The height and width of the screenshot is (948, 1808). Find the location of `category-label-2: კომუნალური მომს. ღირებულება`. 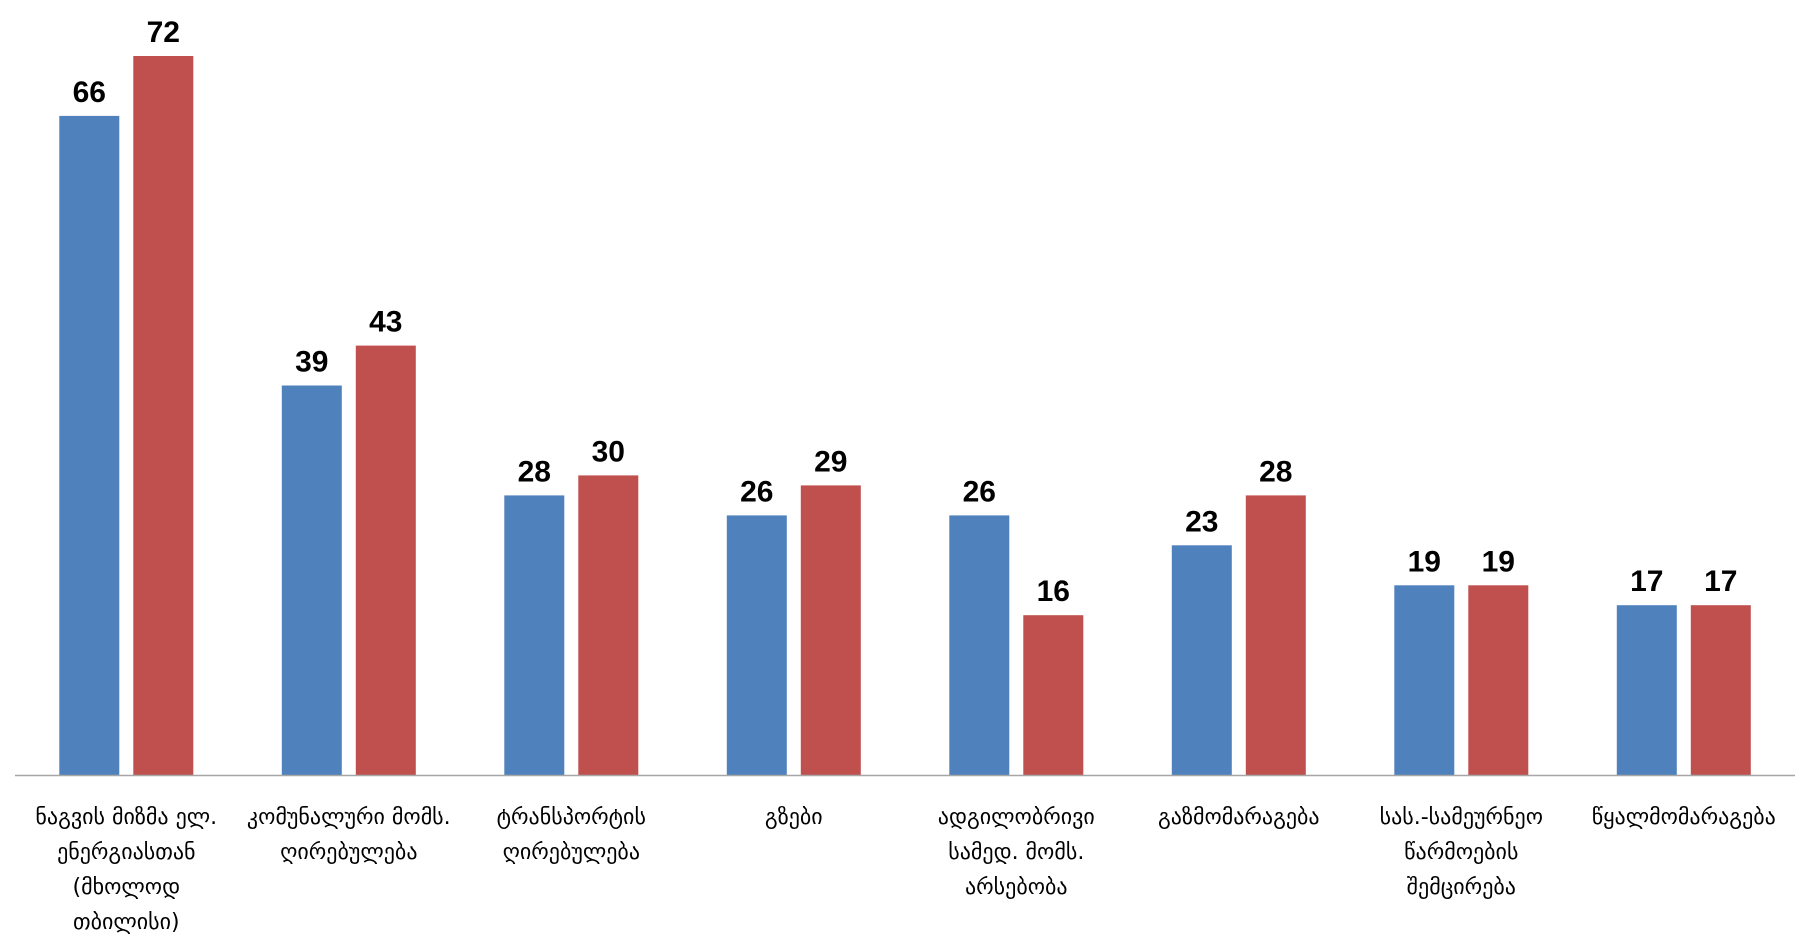

category-label-2: კომუნალური მომს. ღირებულება is located at coordinates (348, 835).